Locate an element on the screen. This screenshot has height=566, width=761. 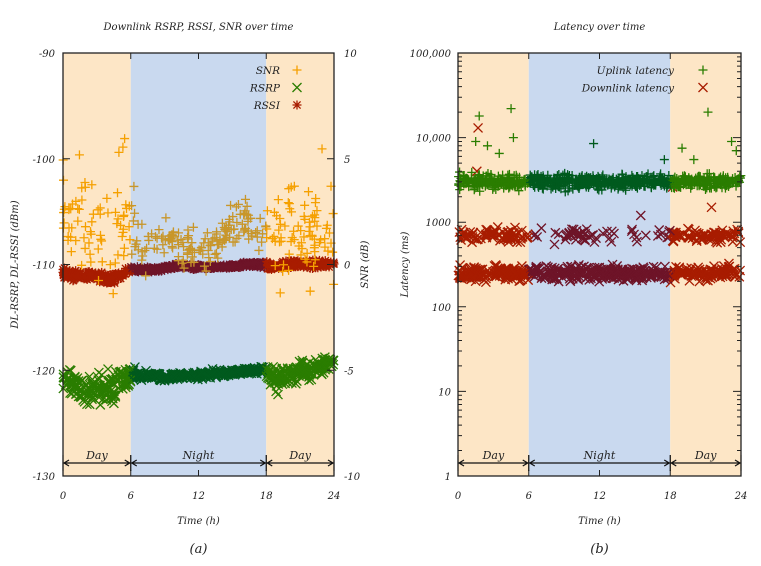
x-tick-label: 12 is located at coordinates (198, 496).